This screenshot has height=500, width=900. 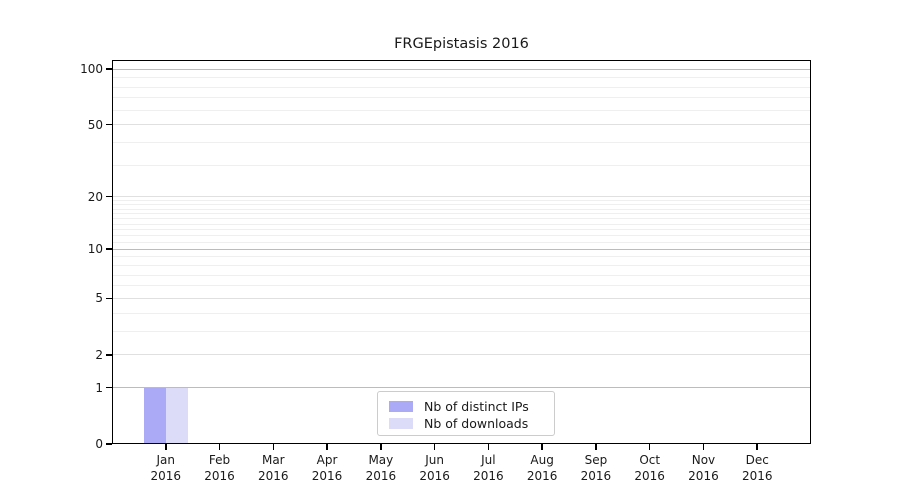 What do you see at coordinates (596, 447) in the screenshot?
I see `x-tick-sep` at bounding box center [596, 447].